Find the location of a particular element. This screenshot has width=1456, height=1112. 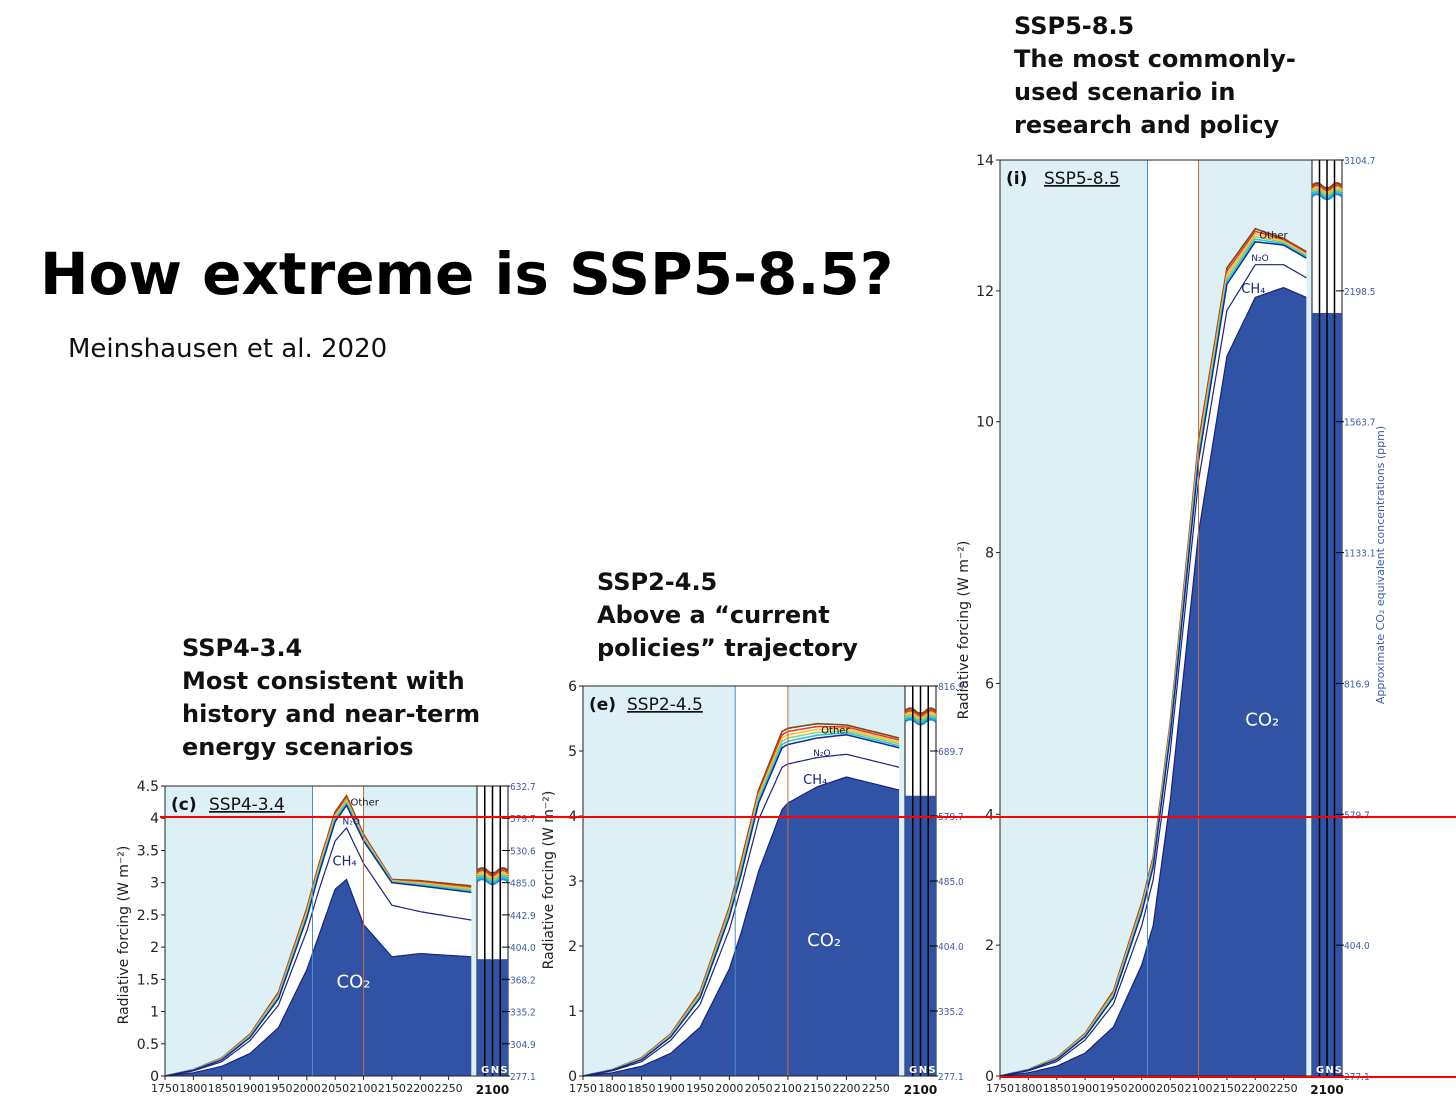

y-tick-label: 1.5 is located at coordinates (148, 980).